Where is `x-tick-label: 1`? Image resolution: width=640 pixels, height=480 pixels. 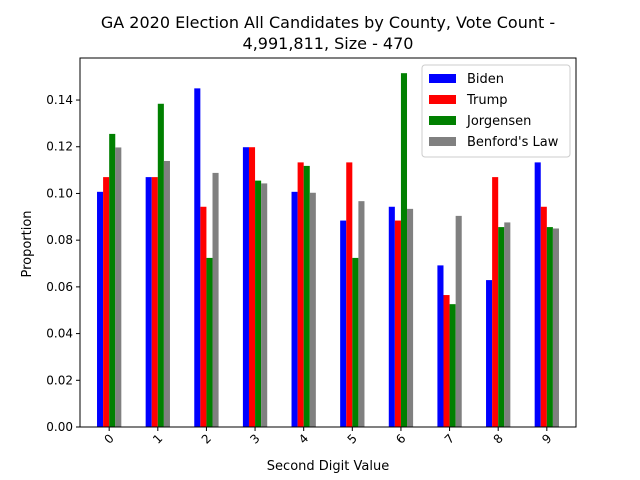
x-tick-label: 1 is located at coordinates (157, 438).